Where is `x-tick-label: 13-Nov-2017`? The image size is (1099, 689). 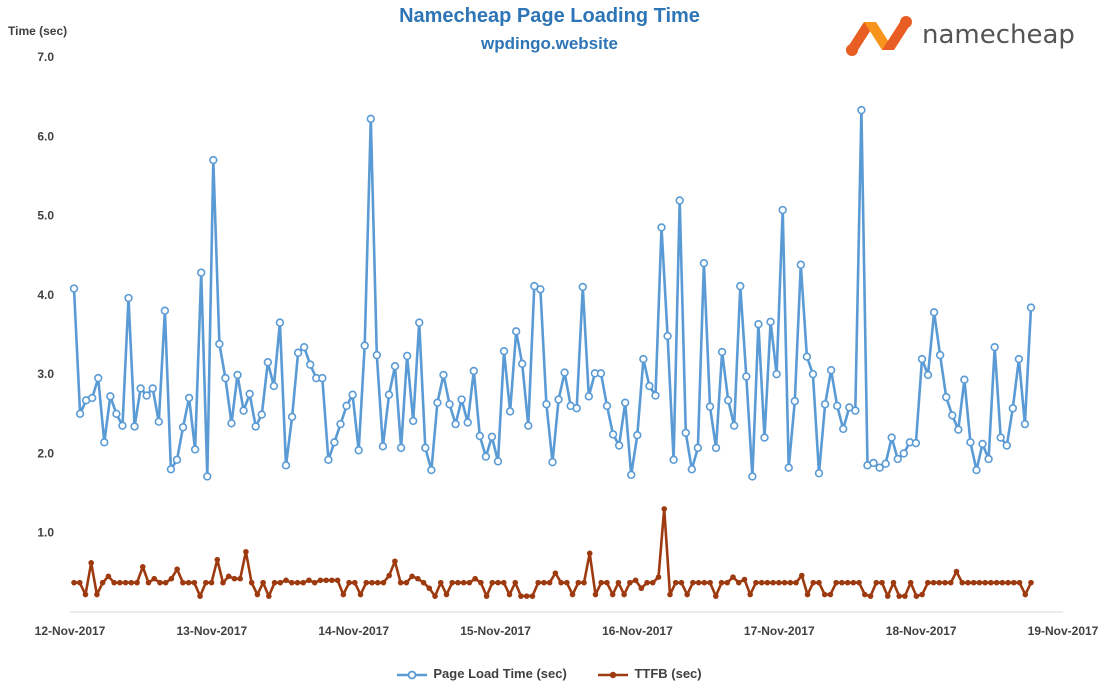
x-tick-label: 13-Nov-2017 is located at coordinates (211, 631).